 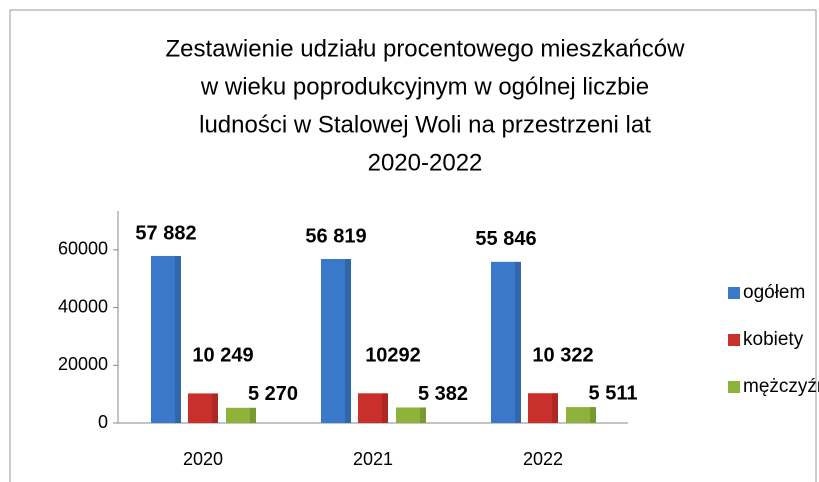 What do you see at coordinates (781, 386) in the screenshot?
I see `legend-label: mężczyźni` at bounding box center [781, 386].